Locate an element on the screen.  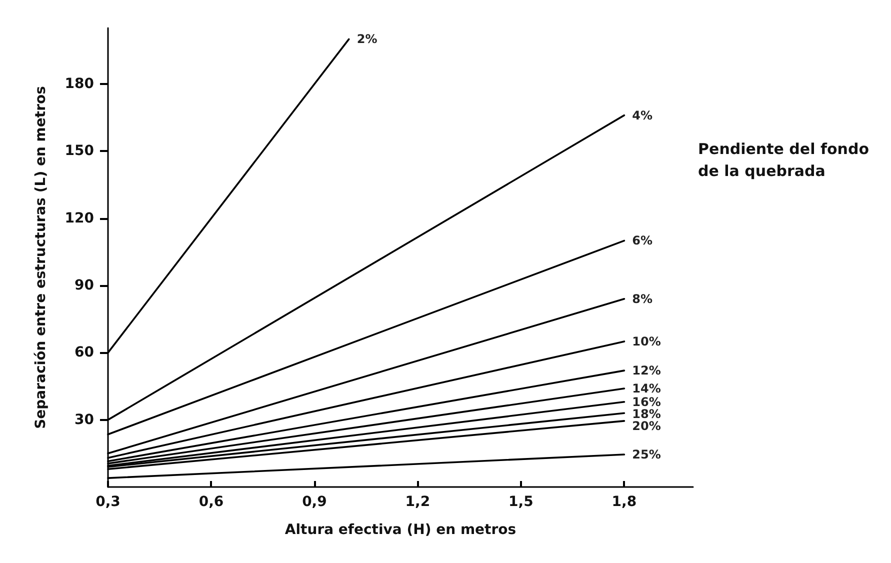
series-label: 6% is located at coordinates (642, 241).